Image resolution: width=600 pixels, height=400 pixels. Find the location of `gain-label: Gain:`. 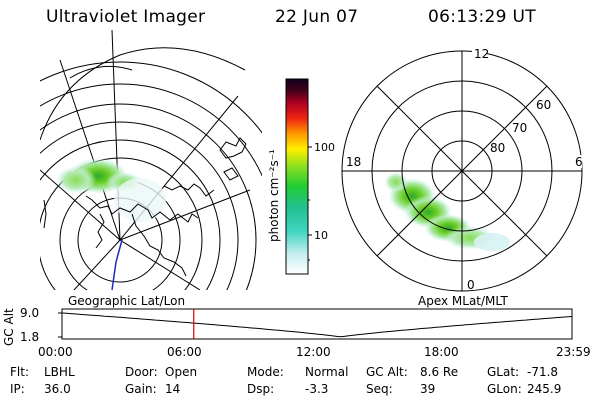

gain-label: Gain: is located at coordinates (141, 389).